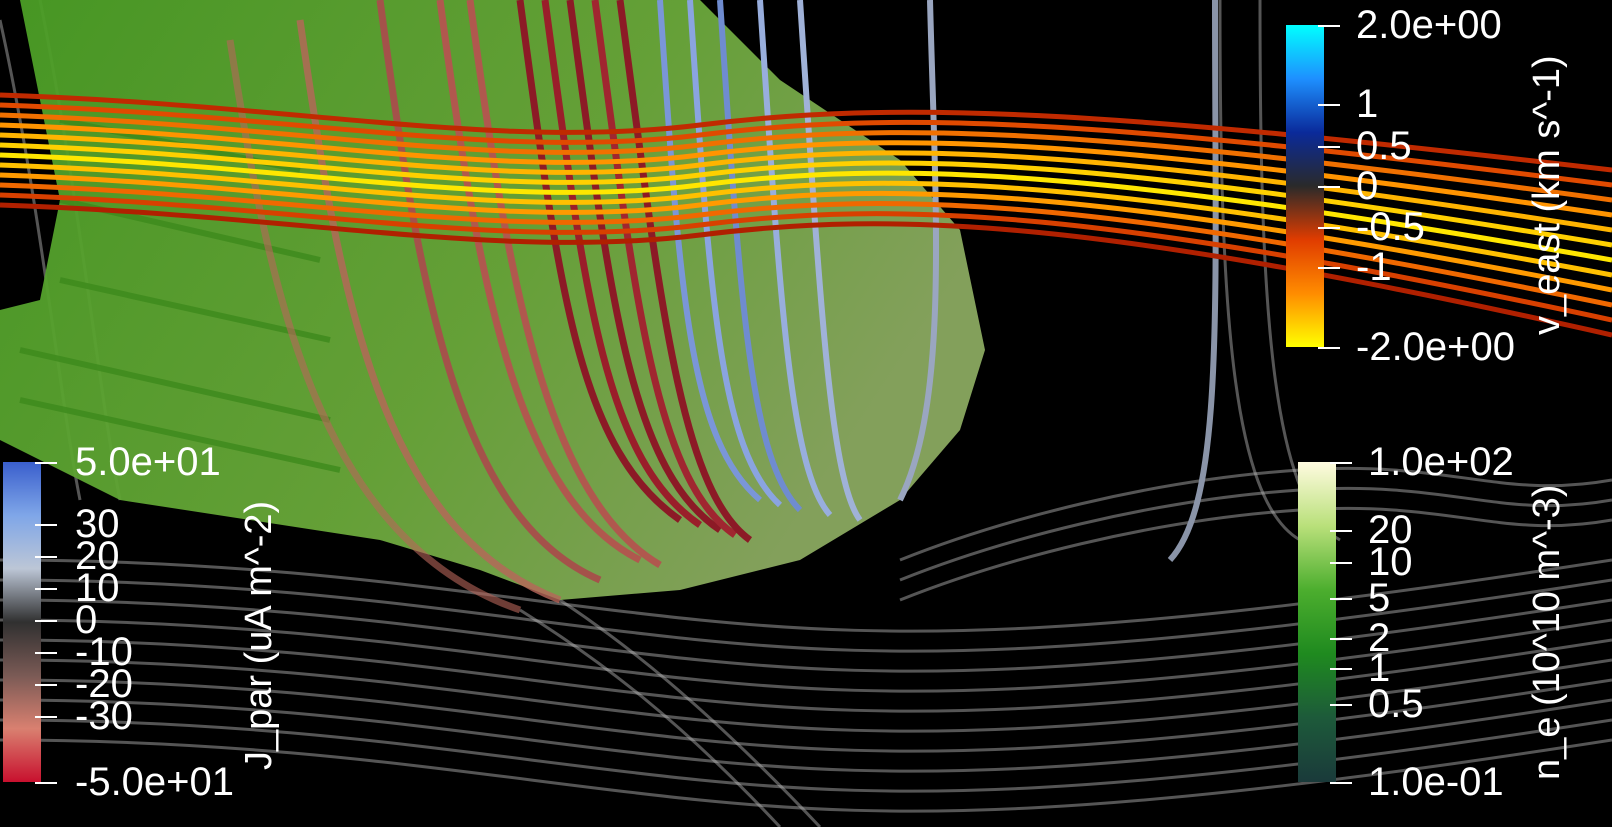 This screenshot has width=1612, height=827. I want to click on colorbar-tick-label: -20, so click(104, 684).